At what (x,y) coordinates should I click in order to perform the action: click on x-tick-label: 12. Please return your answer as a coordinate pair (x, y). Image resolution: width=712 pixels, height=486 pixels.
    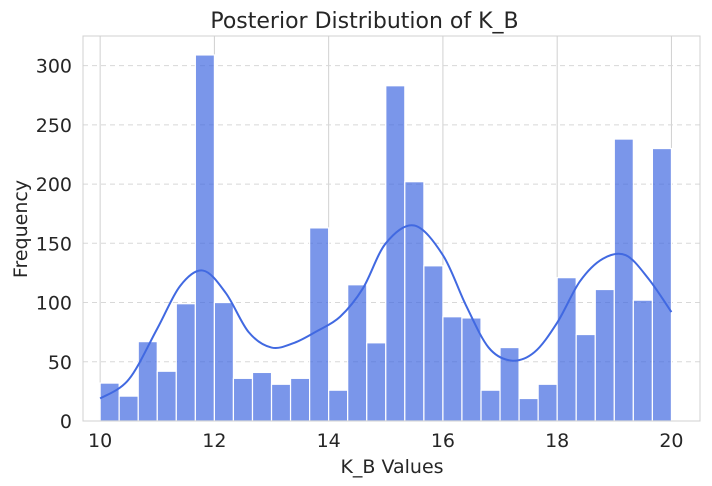
    Looking at the image, I should click on (214, 441).